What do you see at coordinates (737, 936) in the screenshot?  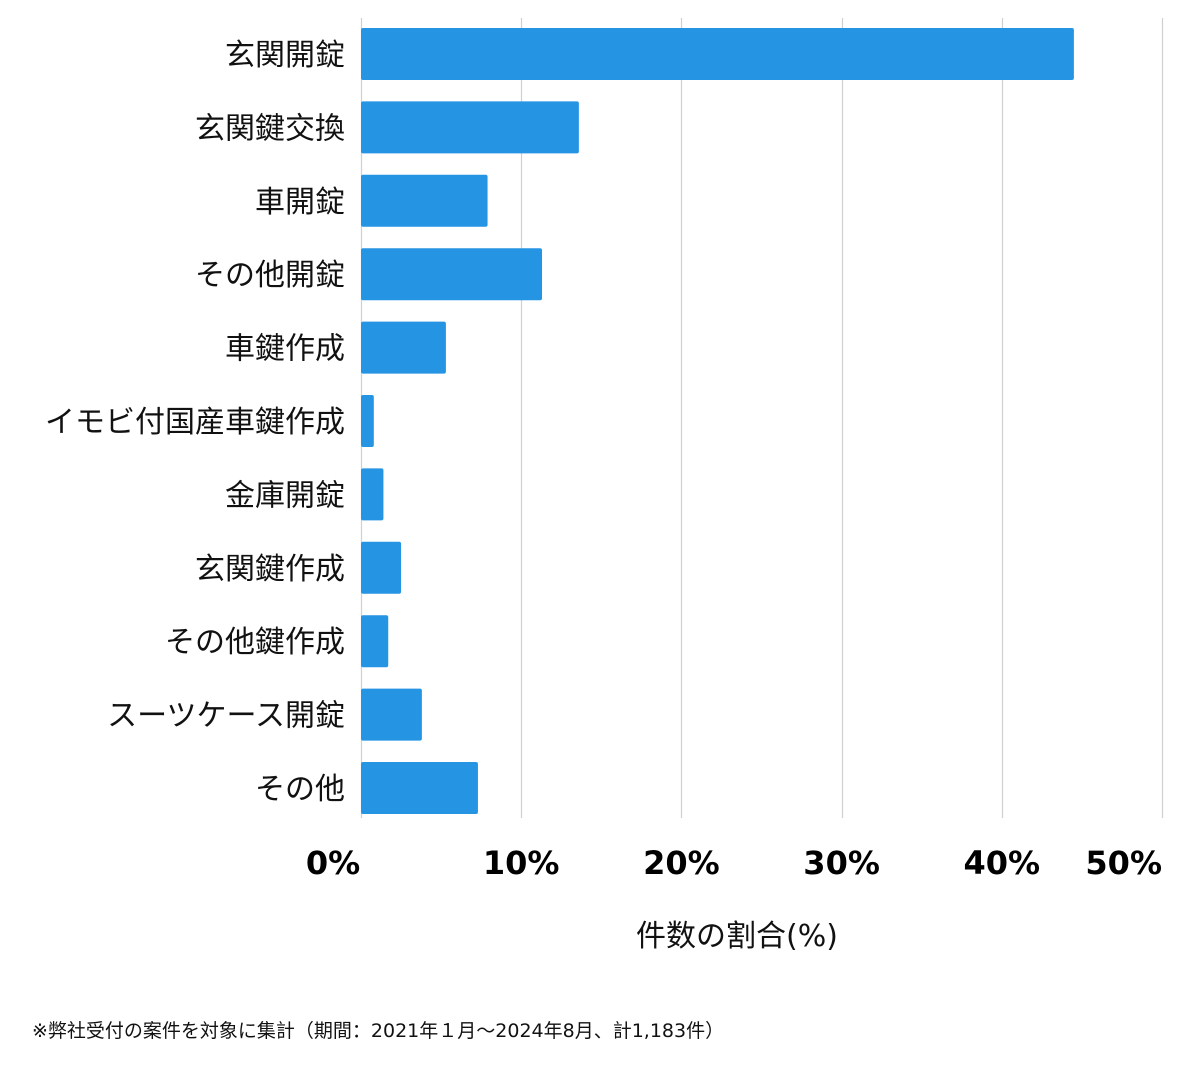 I see `x-axis-title: 件数の割合(%)` at bounding box center [737, 936].